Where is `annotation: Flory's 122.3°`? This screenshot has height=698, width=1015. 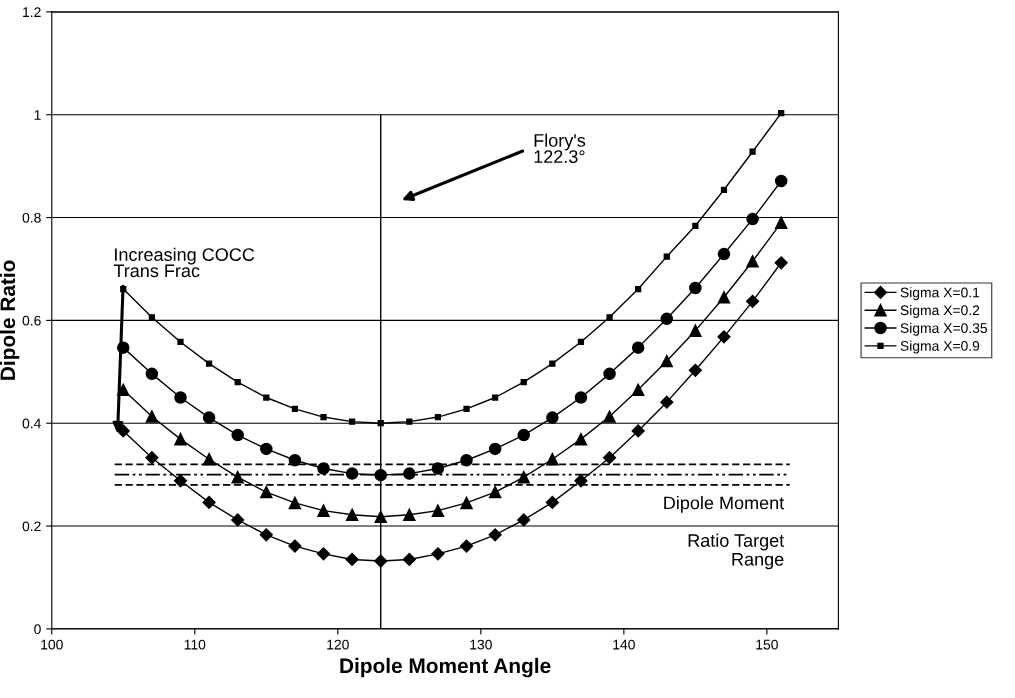 annotation: Flory's 122.3° is located at coordinates (560, 148).